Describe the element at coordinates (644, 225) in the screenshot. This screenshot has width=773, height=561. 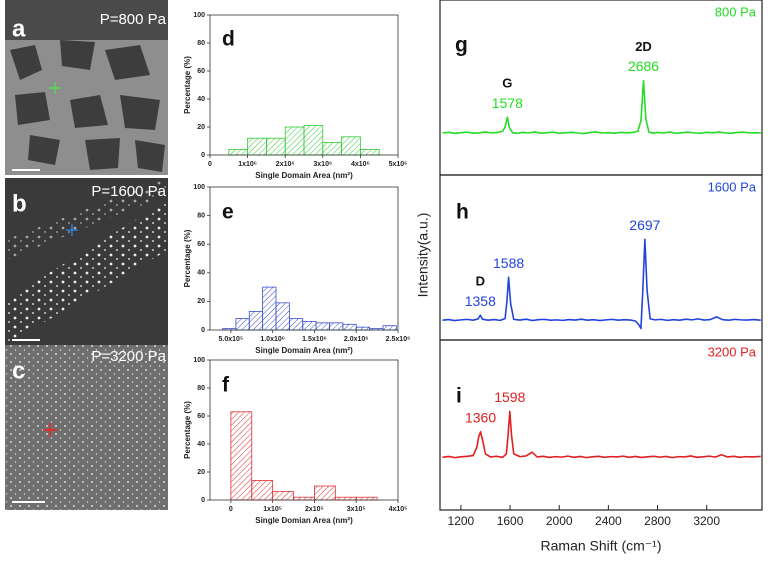
I see `peak-position: 2697` at that location.